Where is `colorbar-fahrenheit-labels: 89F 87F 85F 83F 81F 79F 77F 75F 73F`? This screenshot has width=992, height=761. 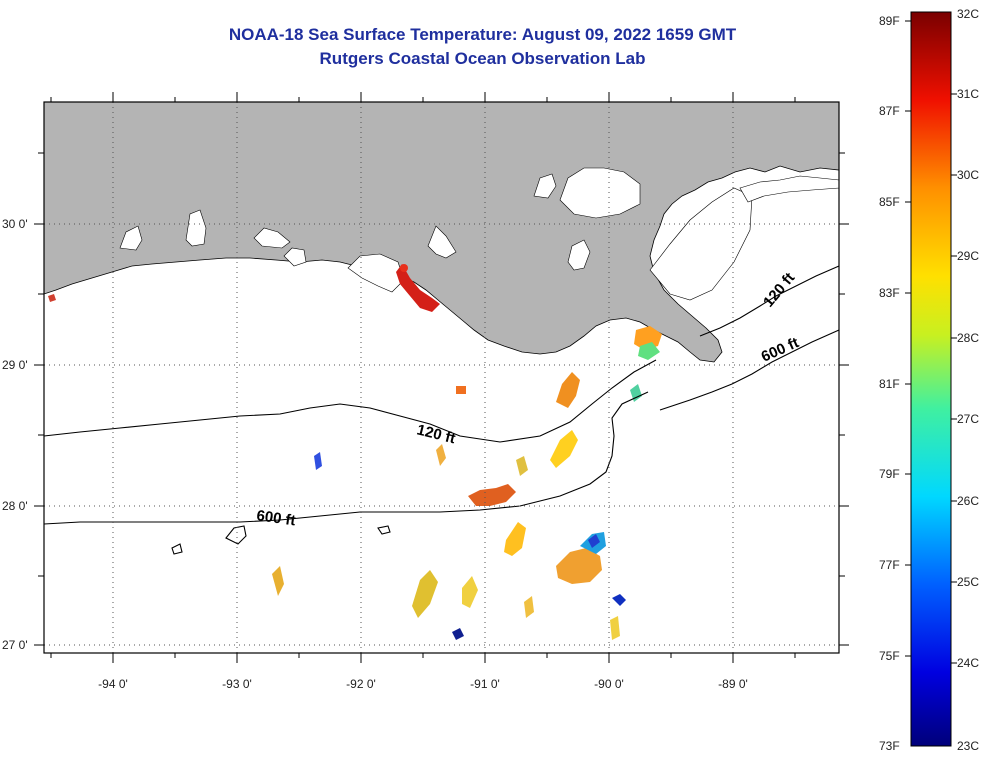
colorbar-fahrenheit-labels: 89F 87F 85F 83F 81F 79F 77F 75F 73F is located at coordinates (889, 383).